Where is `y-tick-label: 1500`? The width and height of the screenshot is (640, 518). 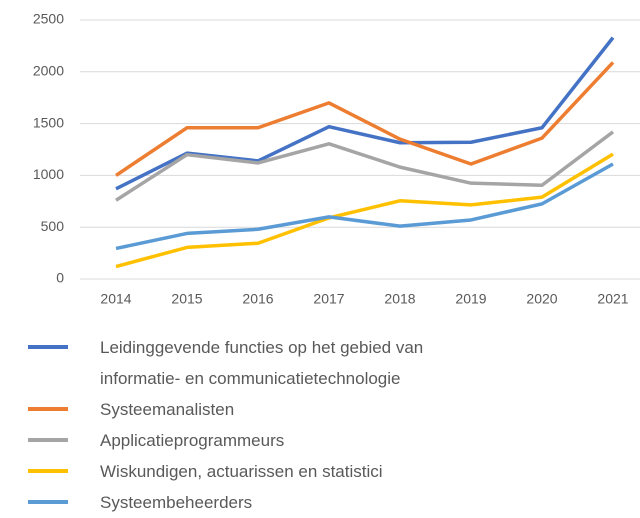 y-tick-label: 1500 is located at coordinates (48, 122).